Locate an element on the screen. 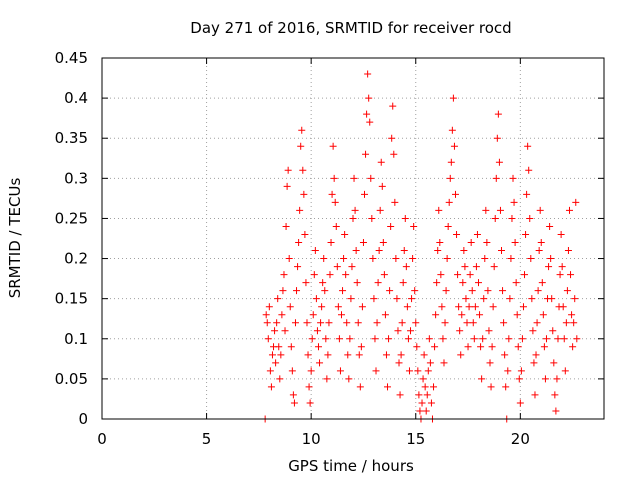  y-tick-label: 0.2 is located at coordinates (76, 259).